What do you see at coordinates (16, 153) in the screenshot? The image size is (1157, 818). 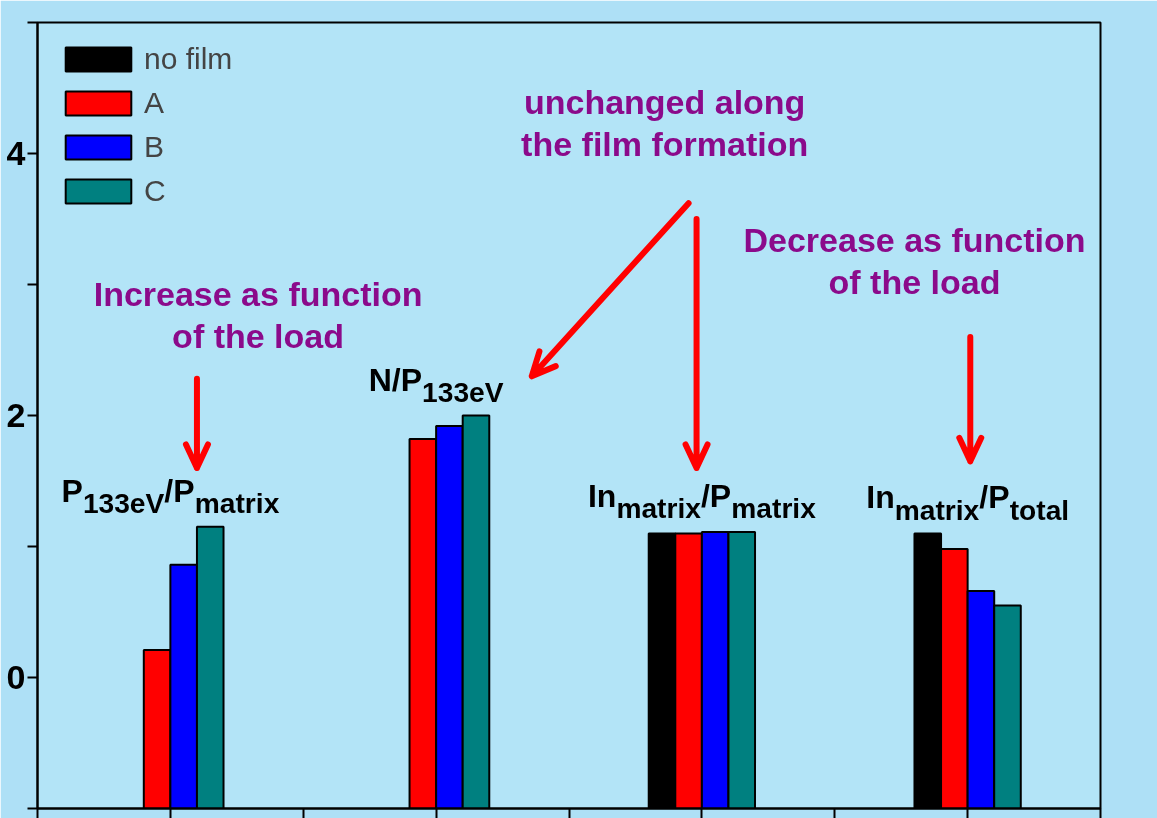 I see `y-tick-label: 4` at bounding box center [16, 153].